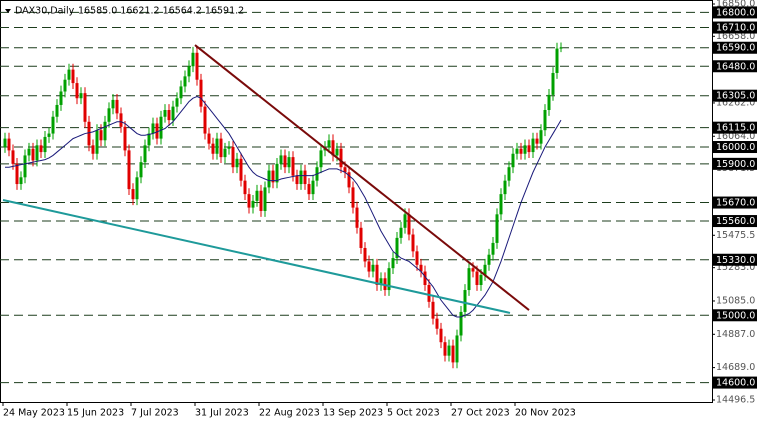 This screenshot has height=424, width=757. I want to click on level-label: 16480.0, so click(735, 66).